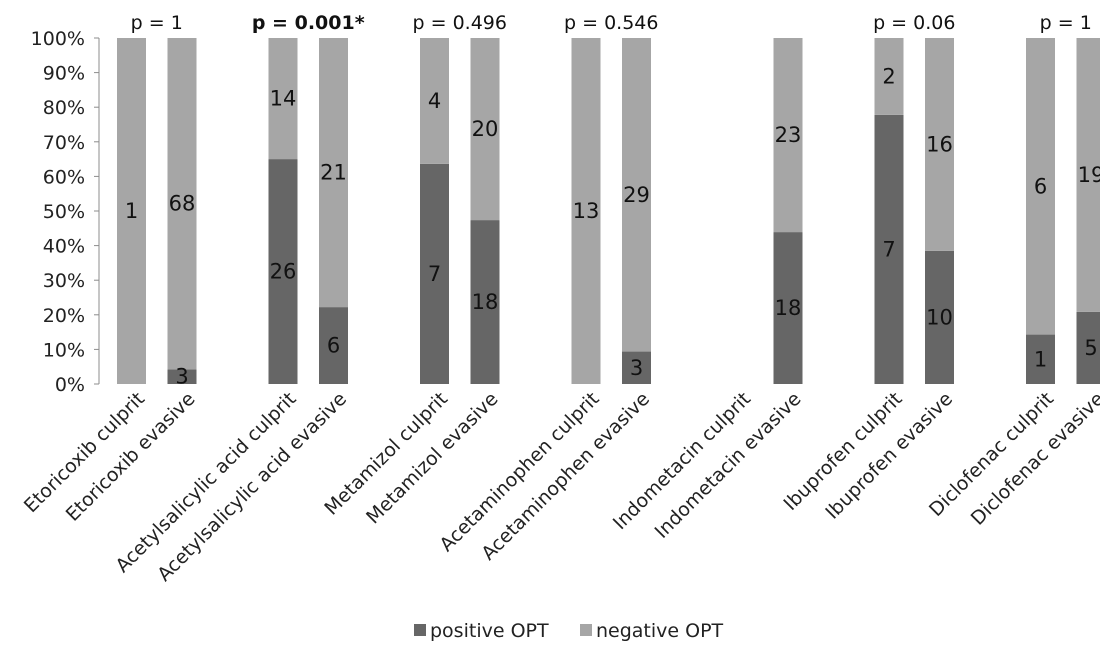  I want to click on y-tick-label: 20%, so click(64, 316).